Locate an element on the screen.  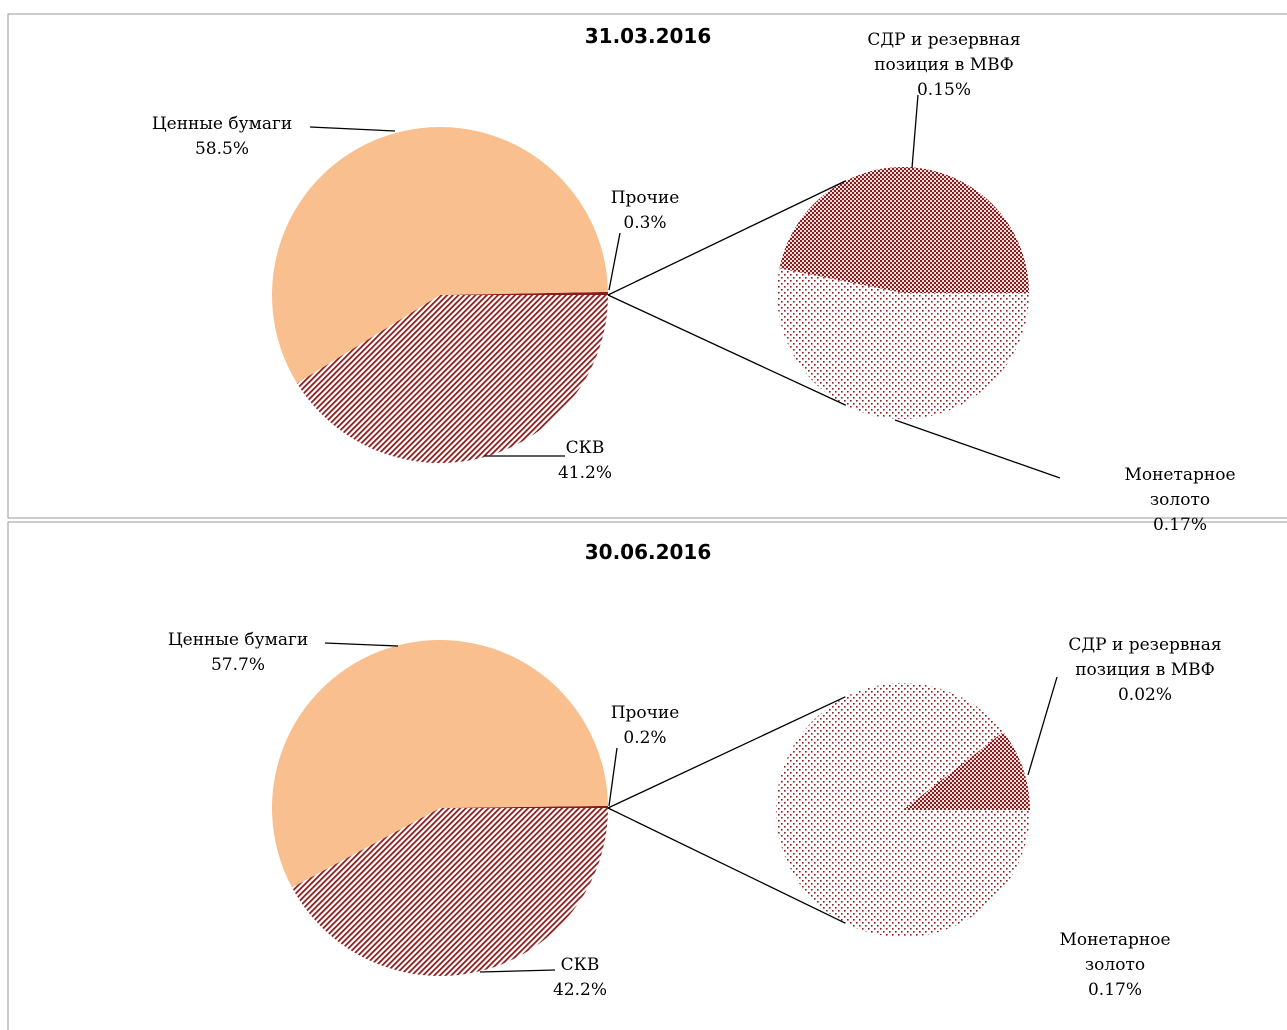
label-value: 41.2% is located at coordinates (585, 473).